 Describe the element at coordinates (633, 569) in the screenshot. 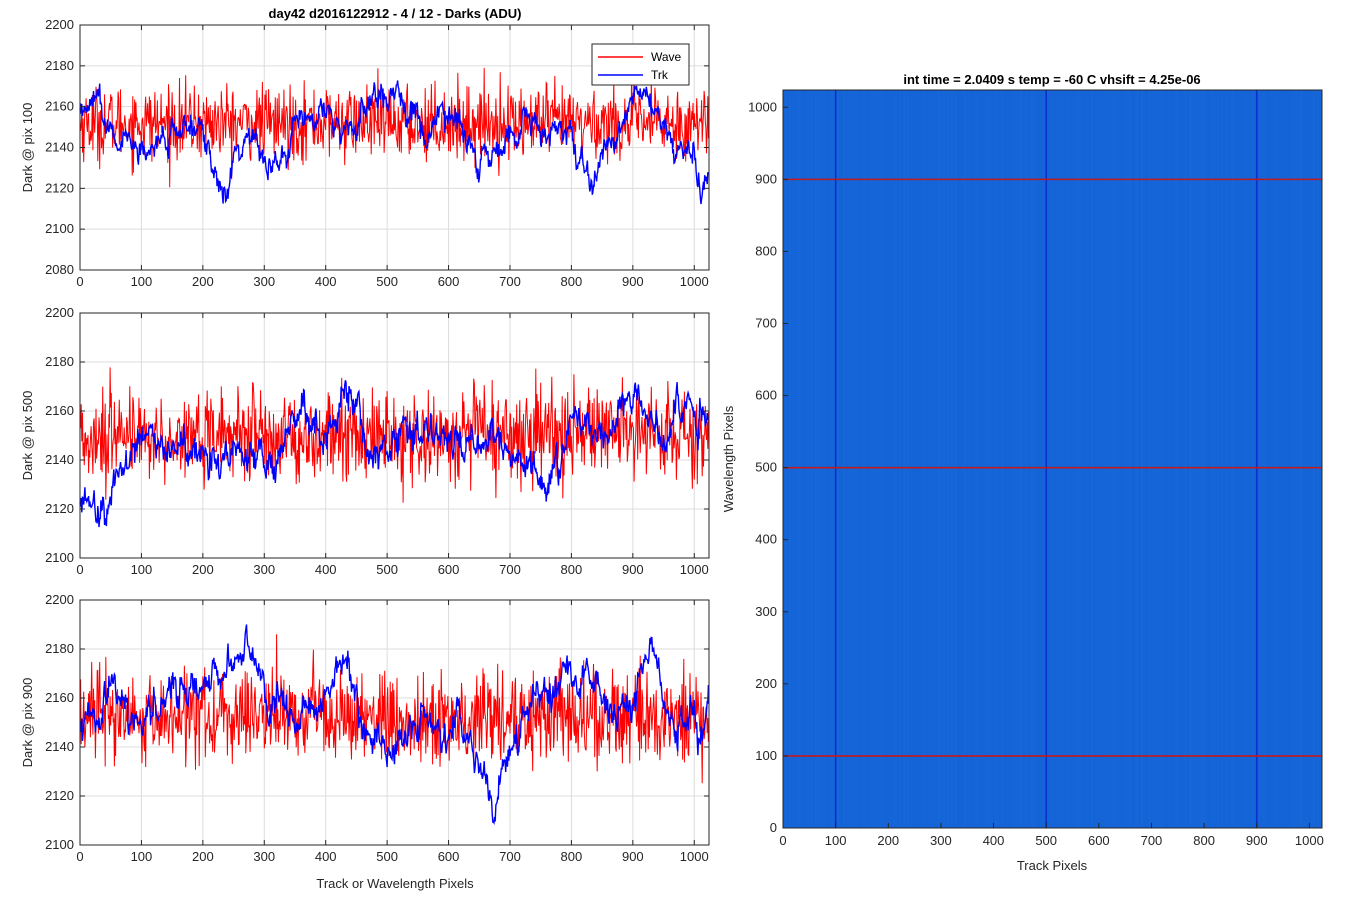

I see `x-tick-label: 900` at that location.